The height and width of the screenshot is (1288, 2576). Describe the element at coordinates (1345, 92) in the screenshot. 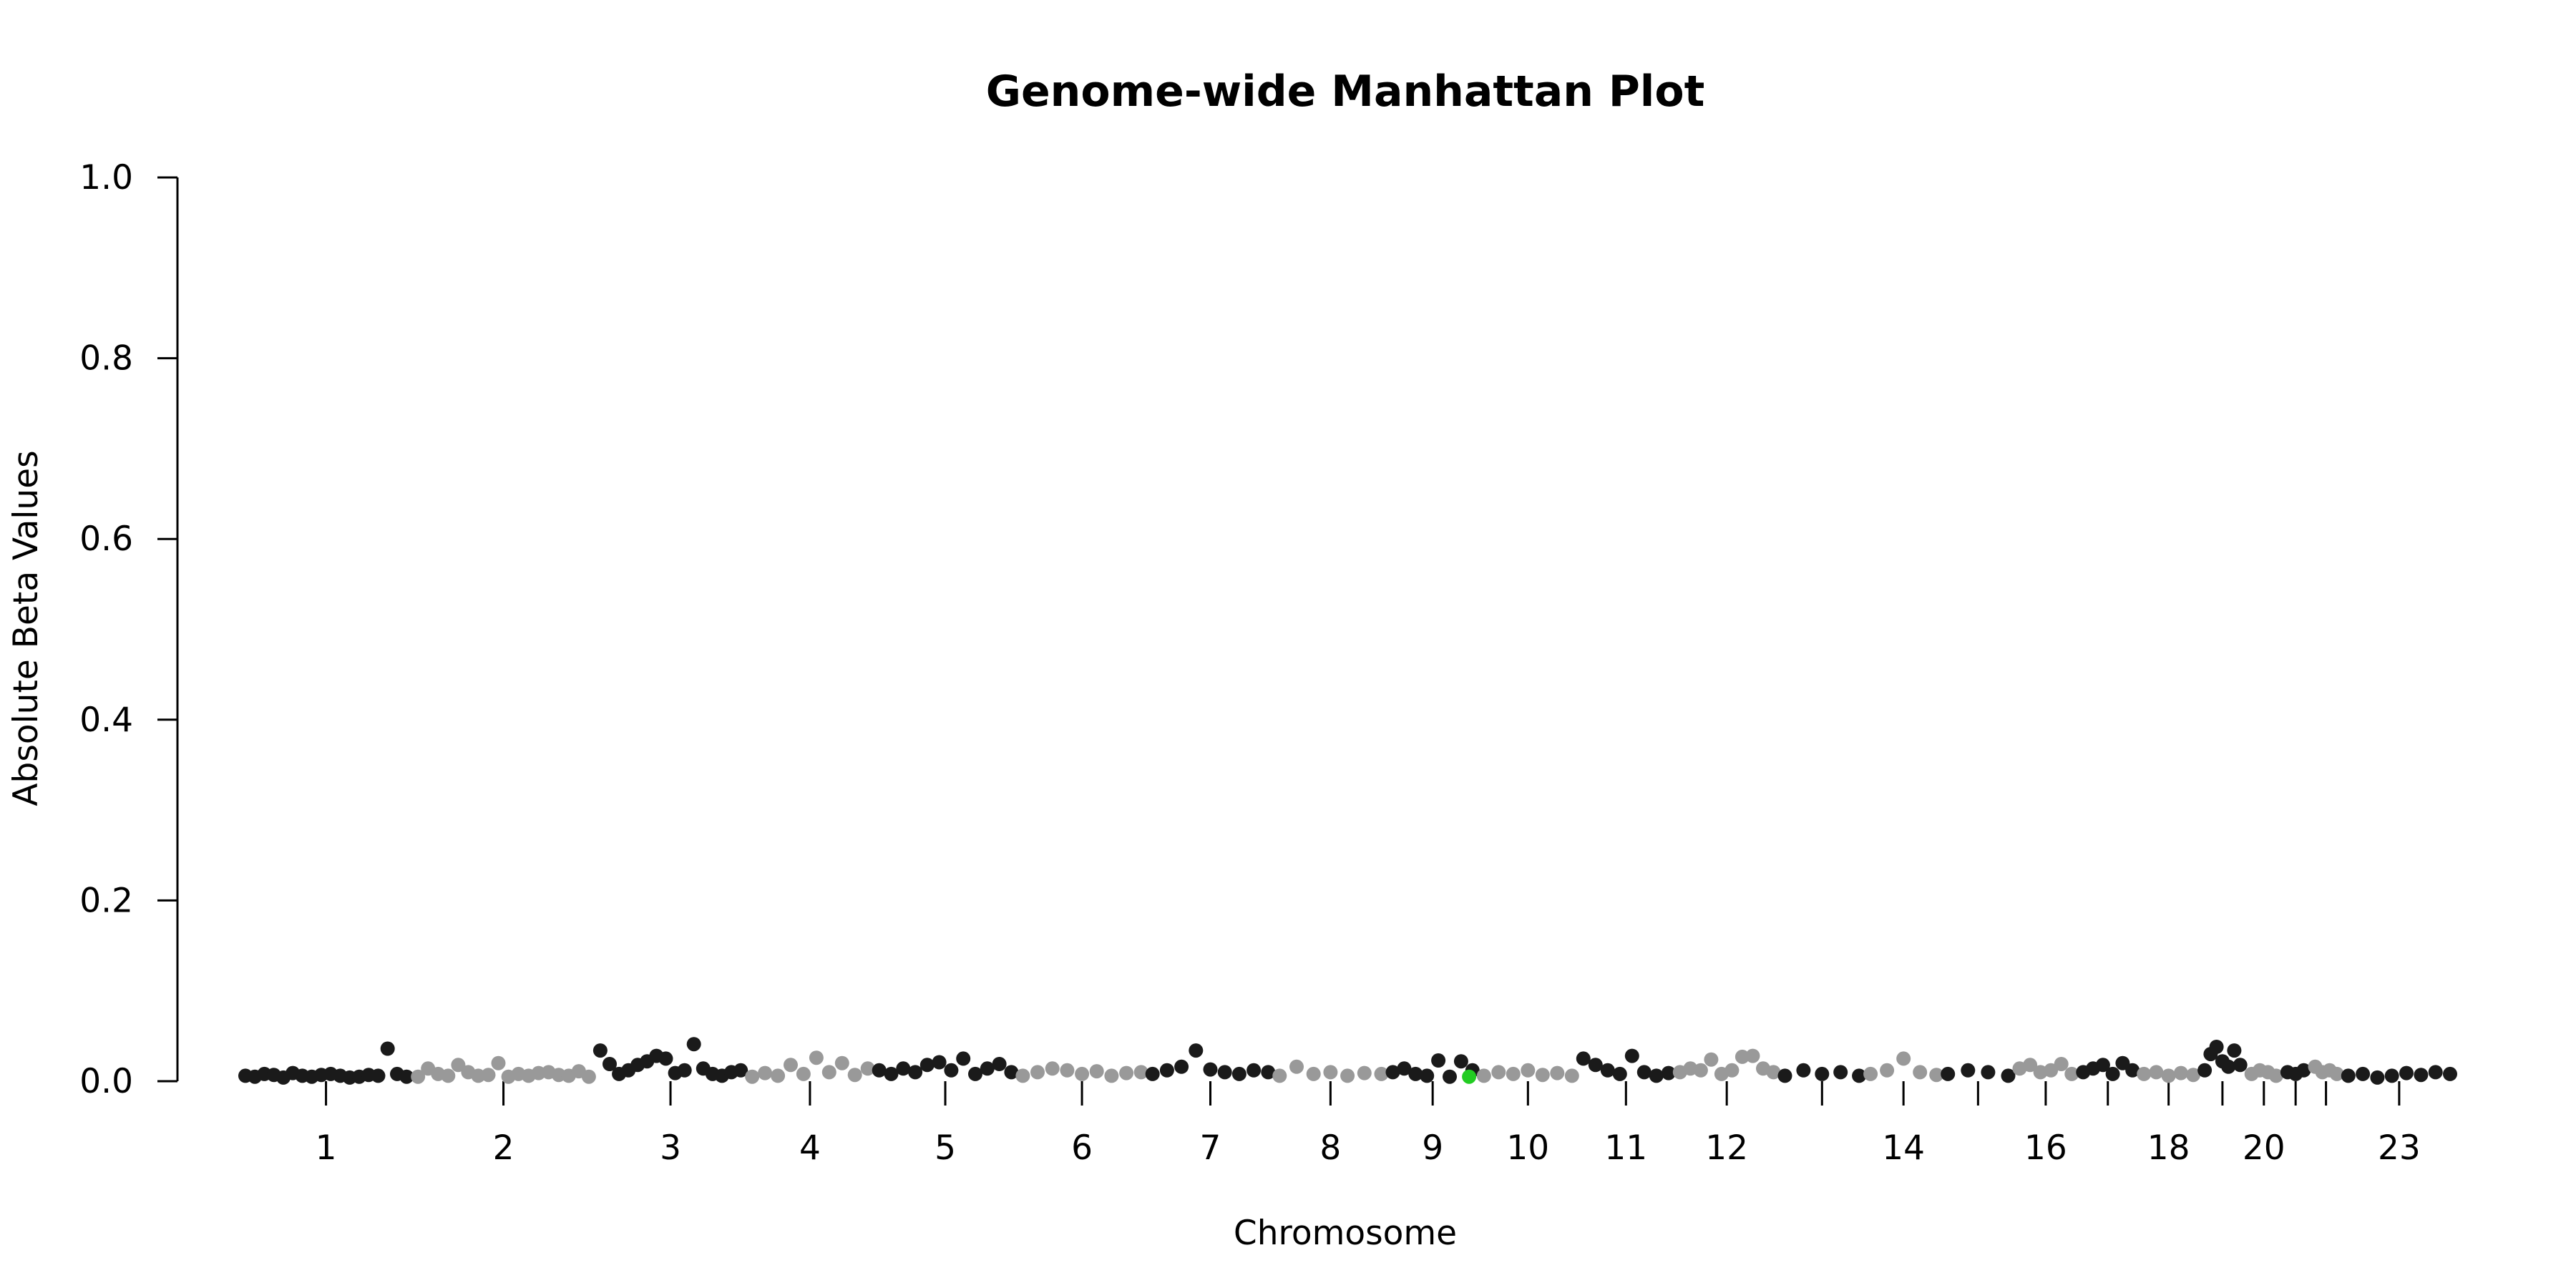

I see `chart-title: Genome-wide Manhattan Plot` at that location.